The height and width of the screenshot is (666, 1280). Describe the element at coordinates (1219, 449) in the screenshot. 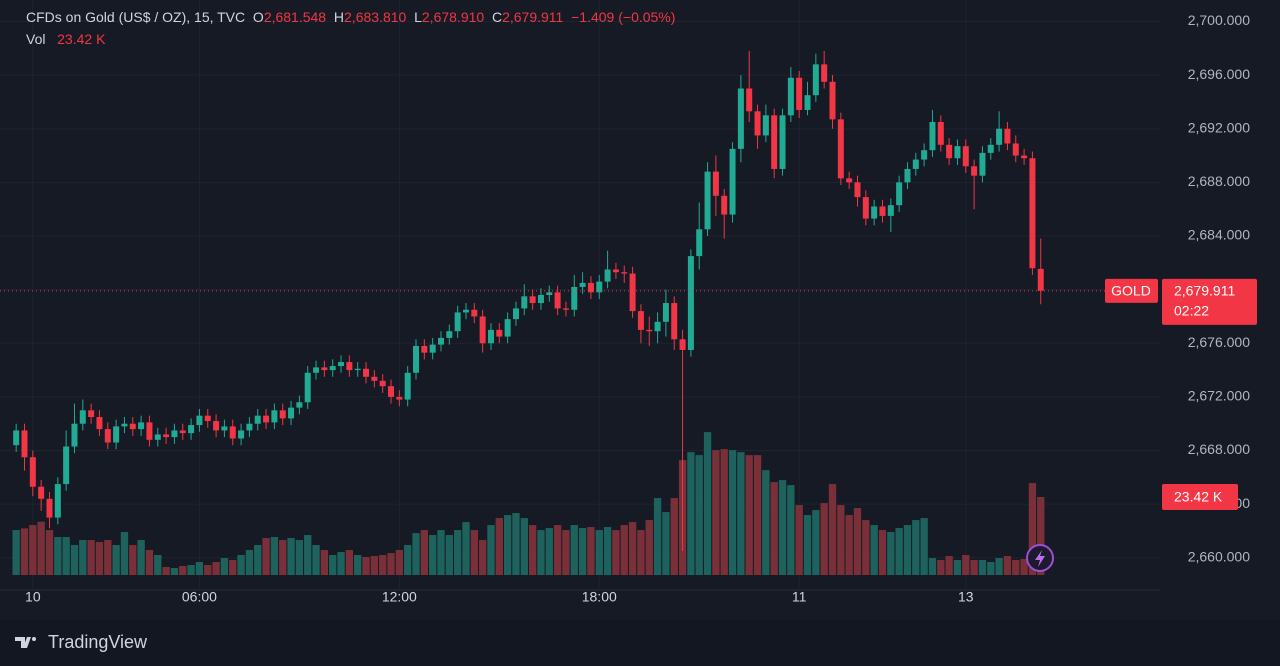

I see `y-tick-label: 2,668.000` at that location.